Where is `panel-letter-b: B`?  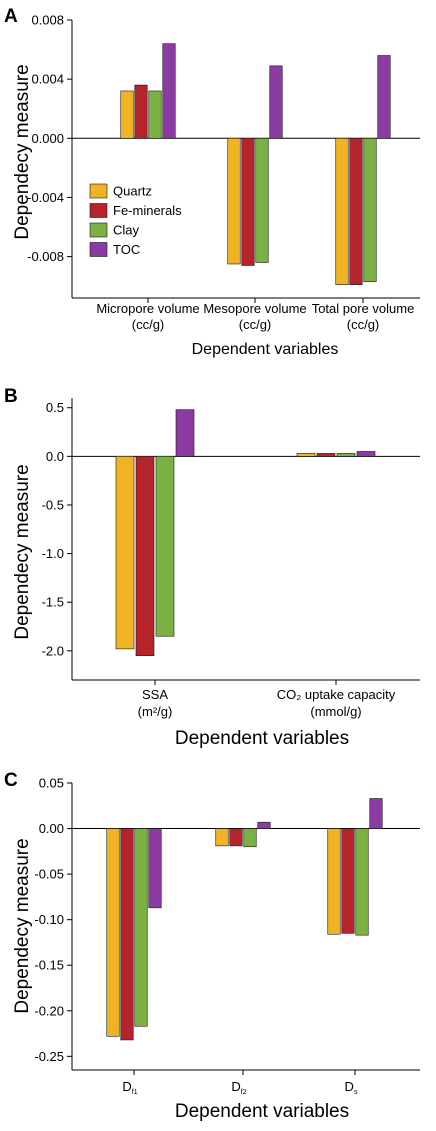 panel-letter-b: B is located at coordinates (11, 396).